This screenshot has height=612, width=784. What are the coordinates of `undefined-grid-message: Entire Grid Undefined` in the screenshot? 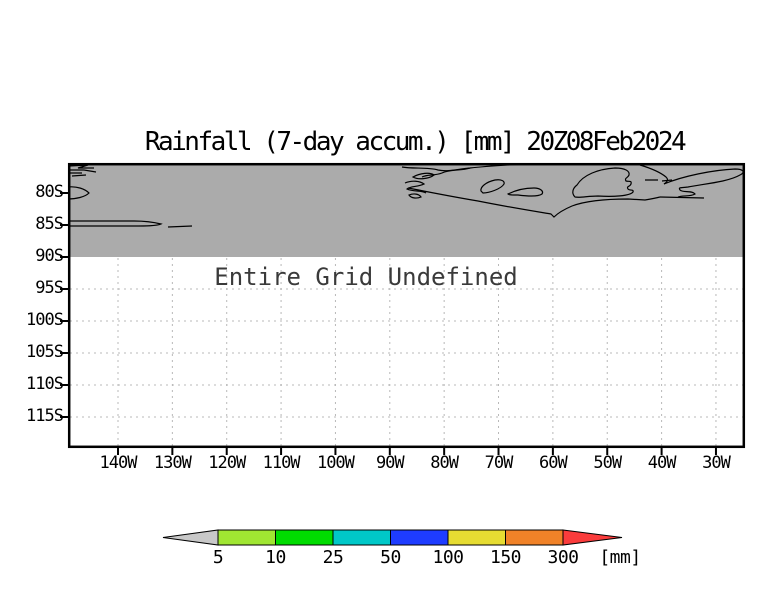 It's located at (366, 277).